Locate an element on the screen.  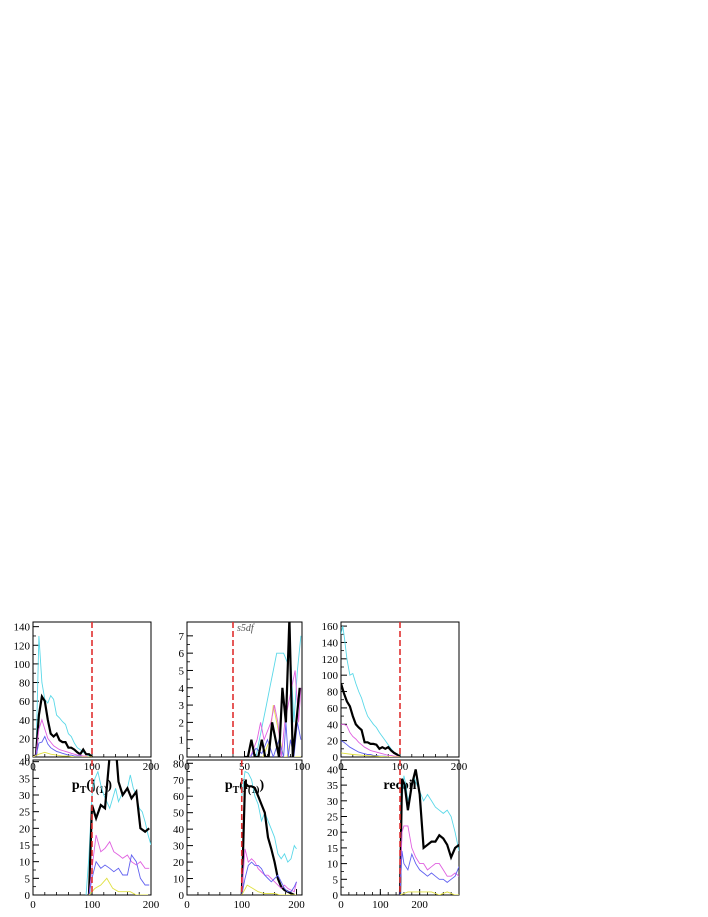
chart-panel-6: 05101520253035400100200mll is located at coordinates (393, 838).